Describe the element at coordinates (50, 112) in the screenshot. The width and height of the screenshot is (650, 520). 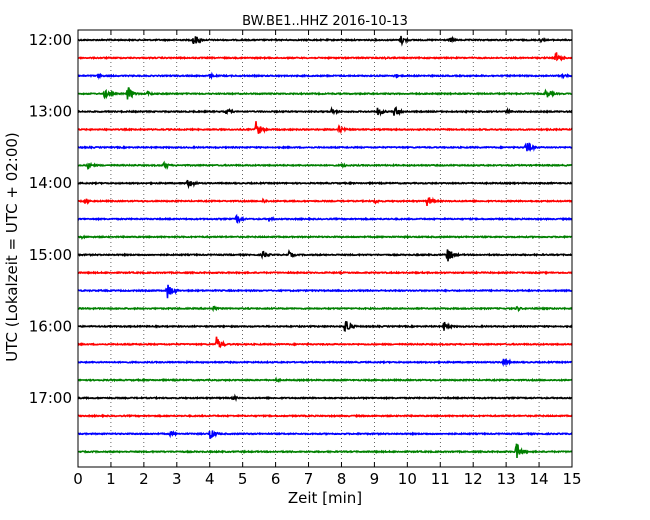
I see `y-tick-label: 13:00` at that location.